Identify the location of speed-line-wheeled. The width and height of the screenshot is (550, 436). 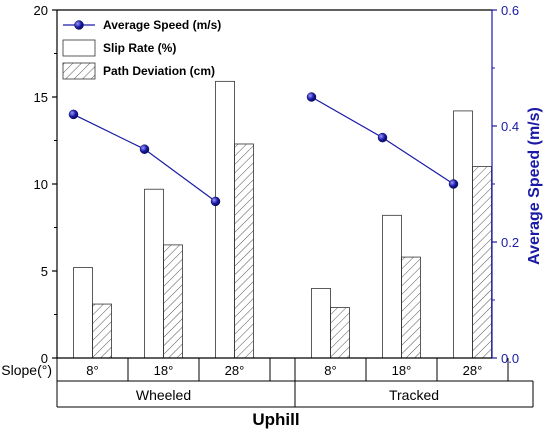
(144, 157).